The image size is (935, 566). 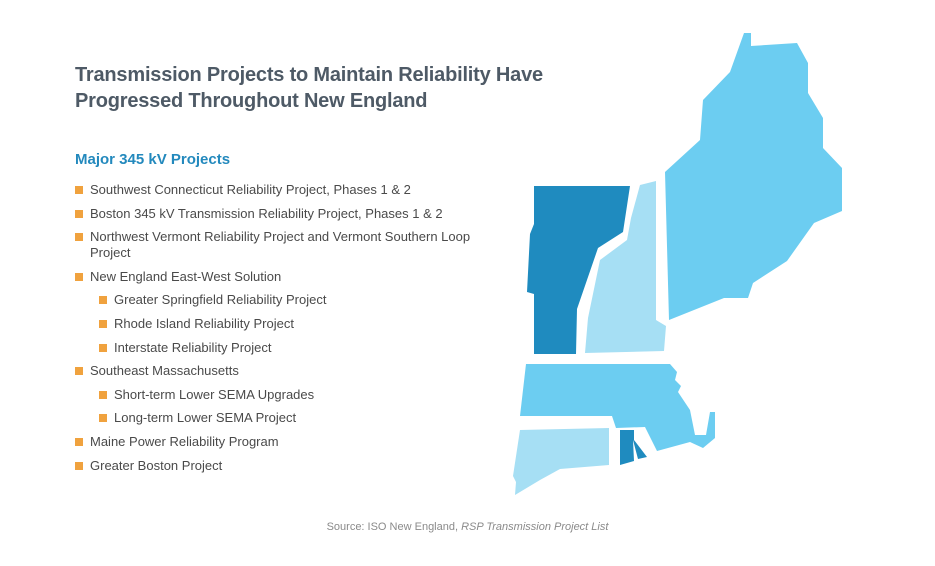 I want to click on title-line-2: Progressed Throughout New England, so click(x=251, y=101).